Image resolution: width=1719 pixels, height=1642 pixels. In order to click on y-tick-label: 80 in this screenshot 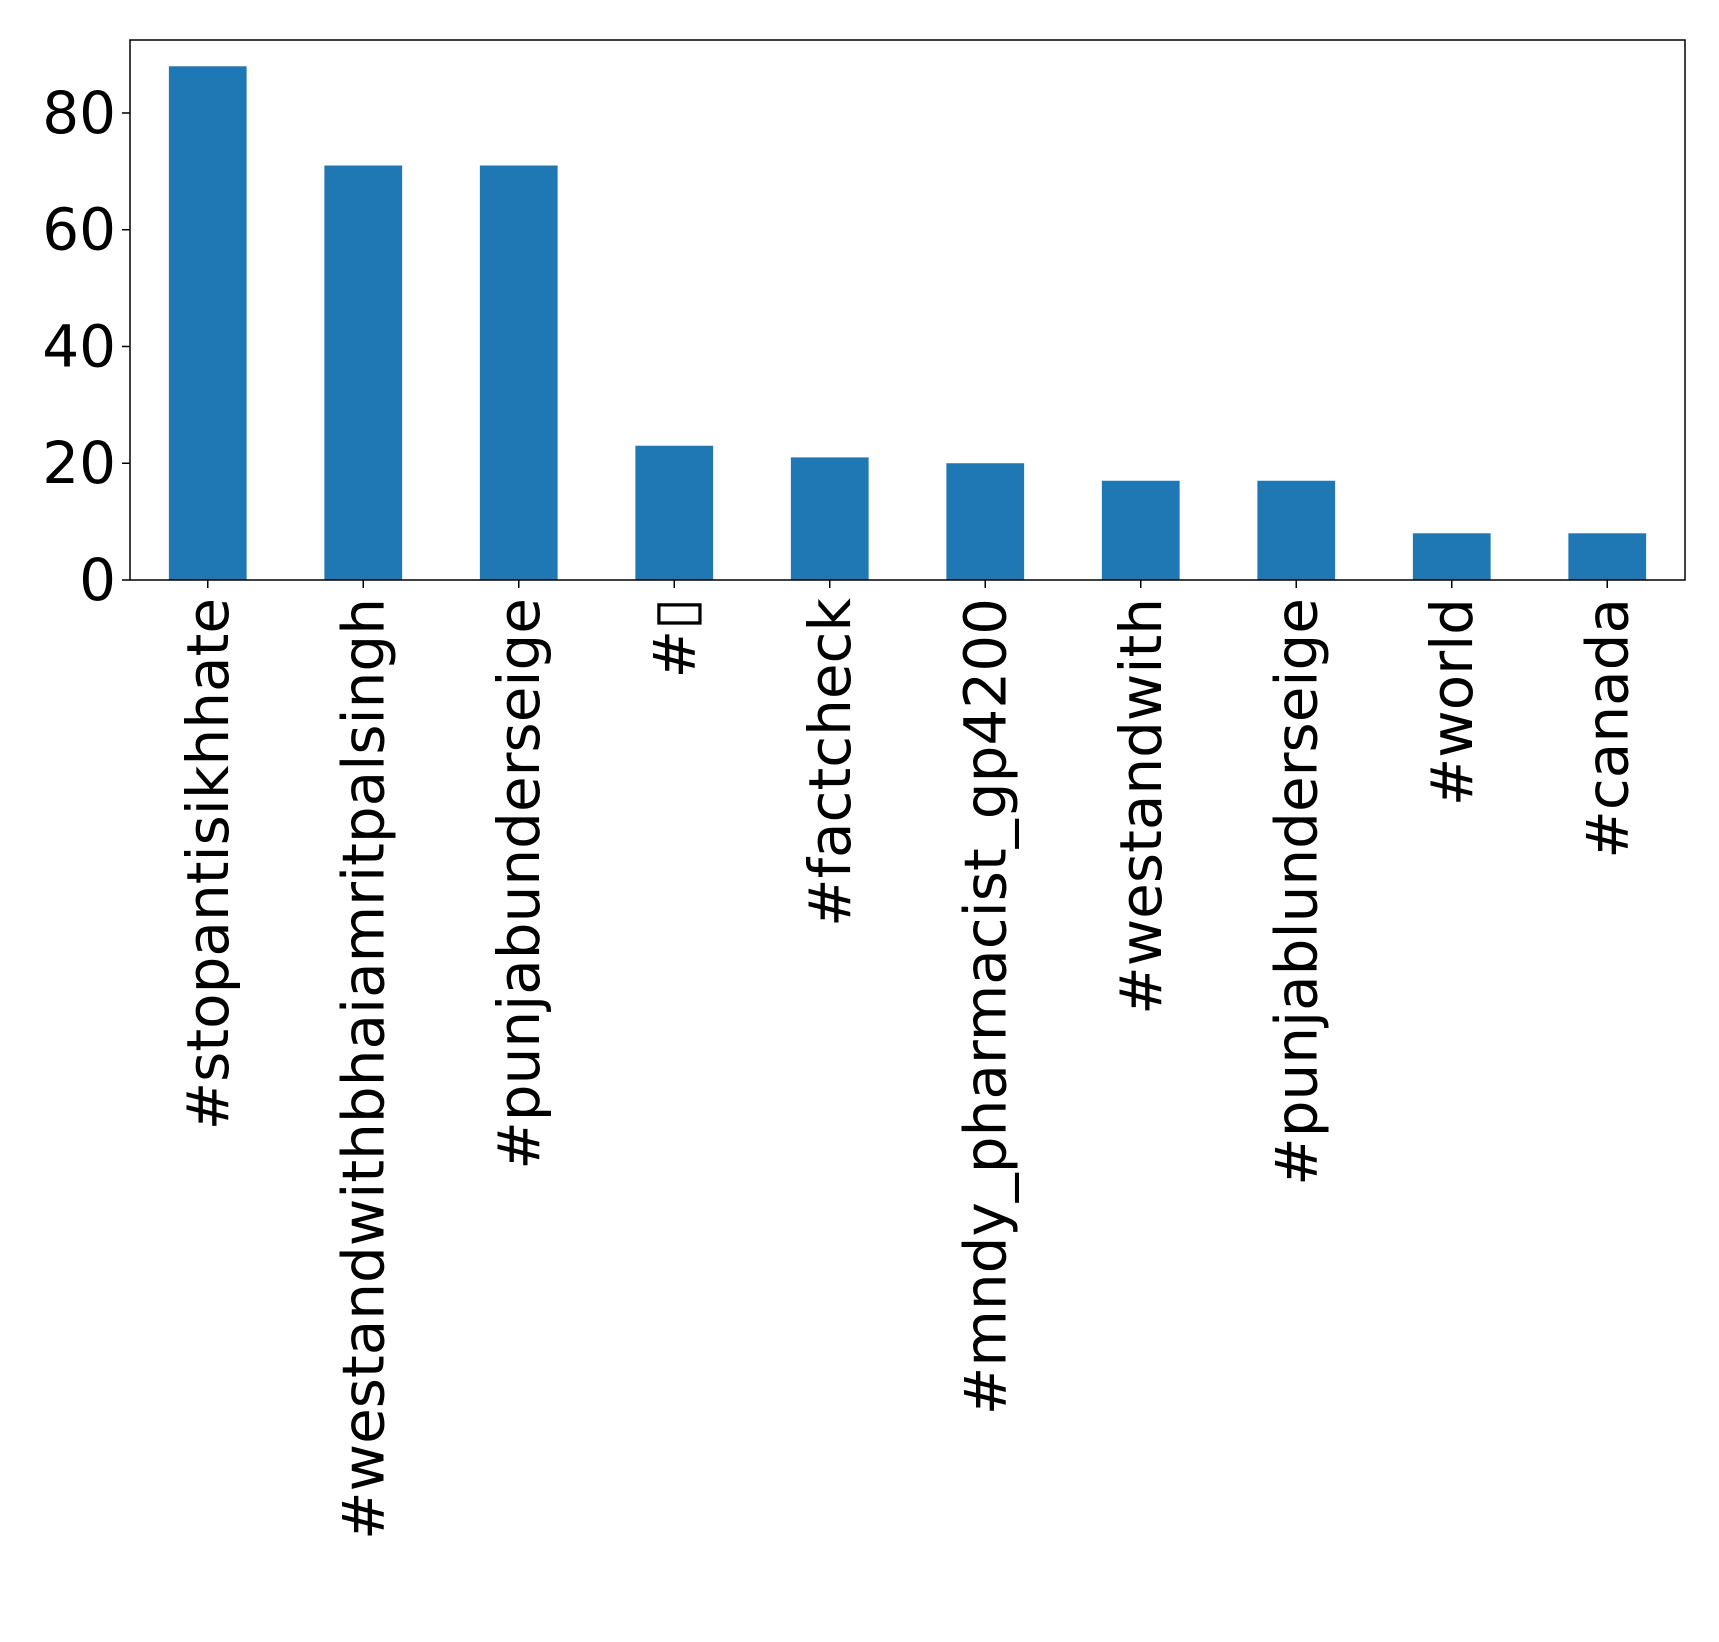, I will do `click(79, 113)`.